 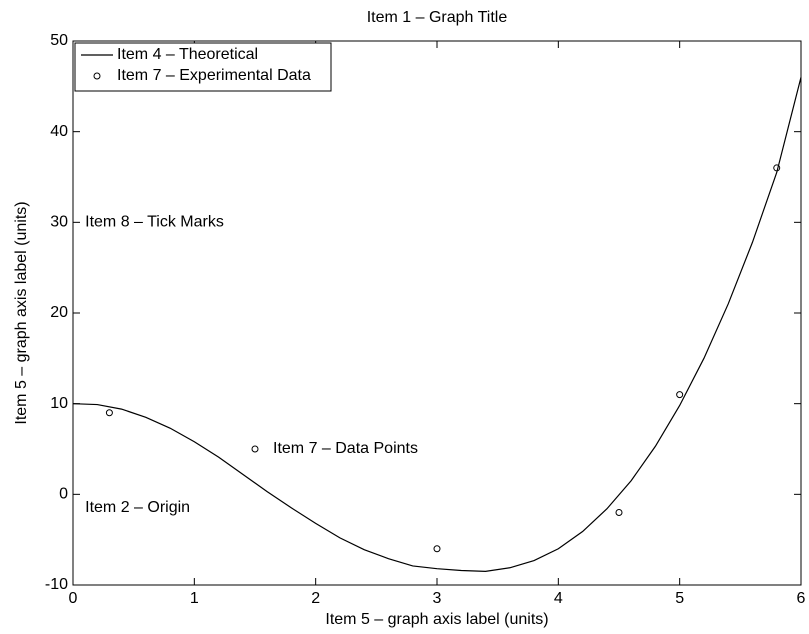 What do you see at coordinates (436, 619) in the screenshot?
I see `x-axis-label: Item 5 – graph axis label (units)` at bounding box center [436, 619].